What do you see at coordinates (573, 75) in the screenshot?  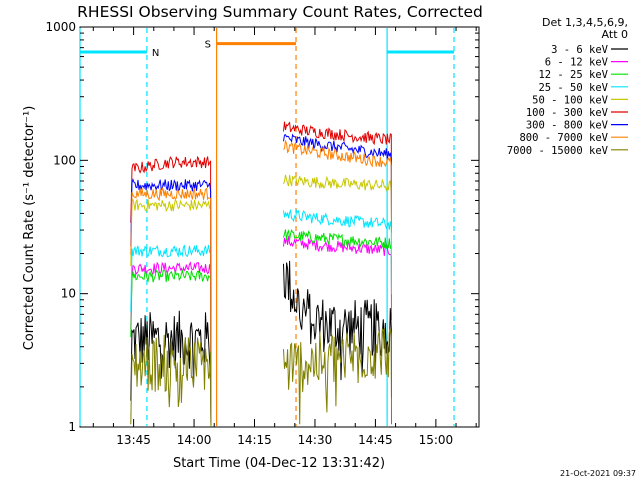 I see `legend-entry-label: 12 - 25 keV` at bounding box center [573, 75].